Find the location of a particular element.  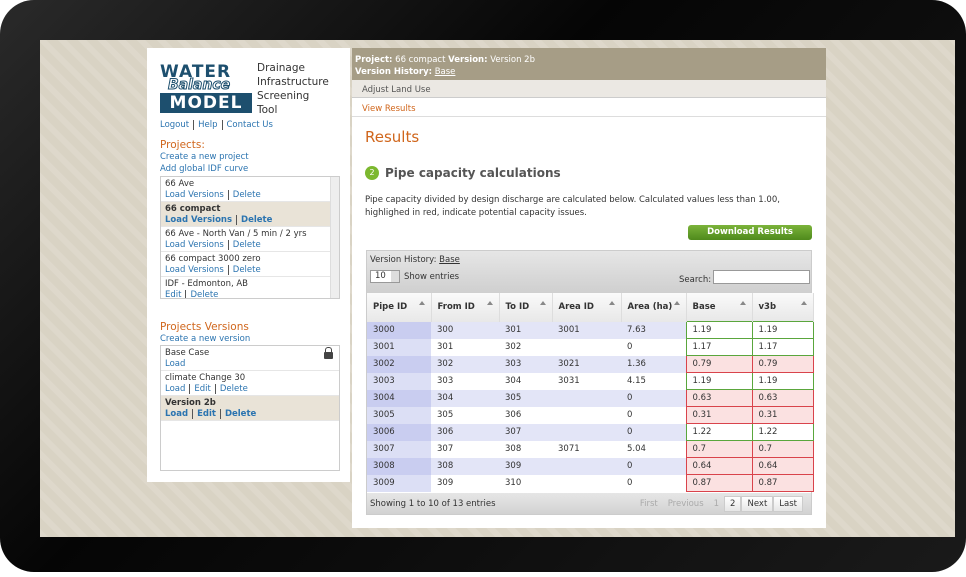

item-name: Base Case is located at coordinates (187, 353).